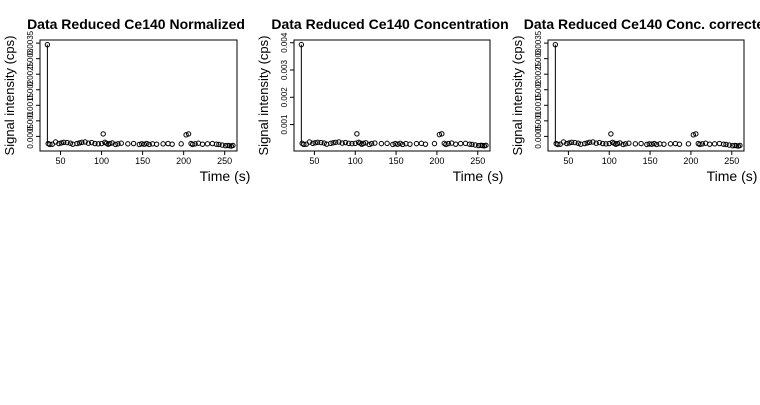  Describe the element at coordinates (136, 24) in the screenshot. I see `chart-title: Data Reduced Ce140 Normalized` at that location.